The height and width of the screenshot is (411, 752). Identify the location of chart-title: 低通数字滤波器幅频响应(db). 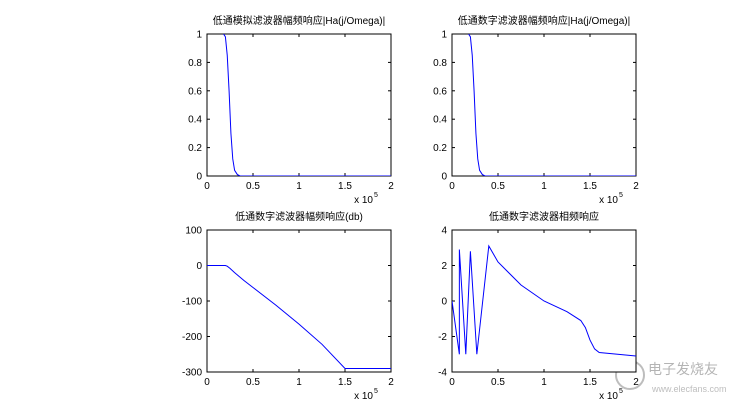
(299, 216).